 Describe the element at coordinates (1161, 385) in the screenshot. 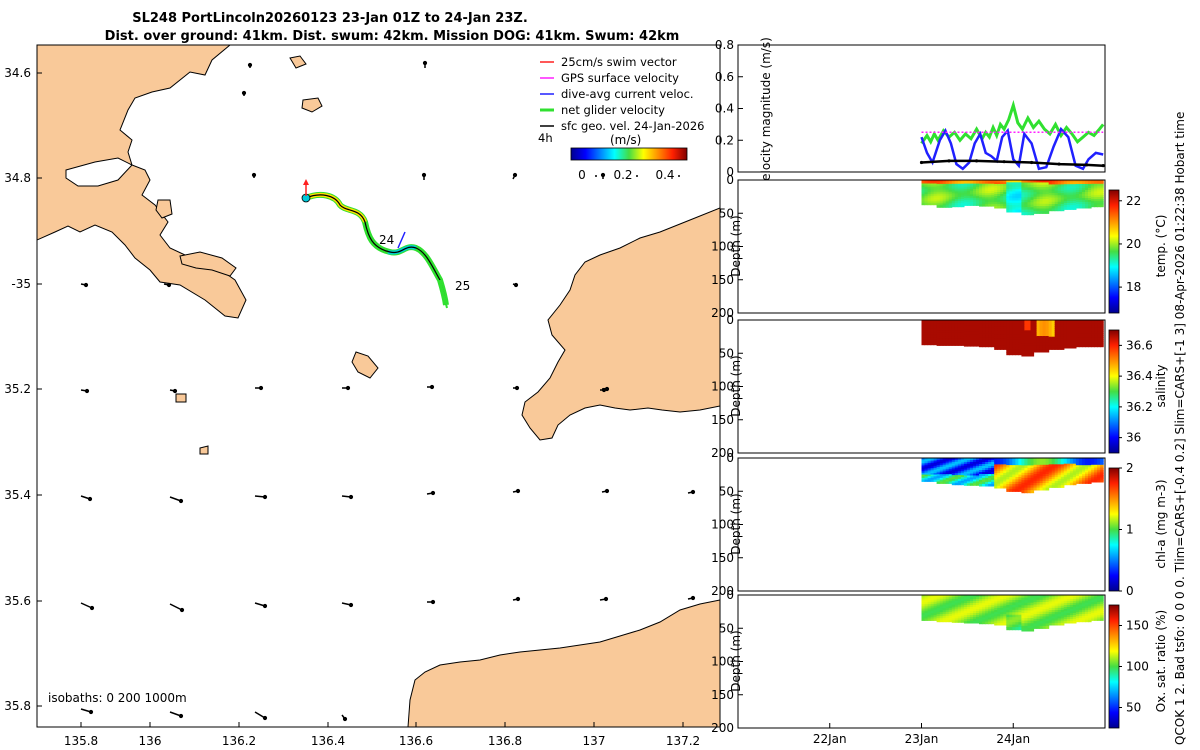

I see `section-colorbar-label: salinity` at that location.